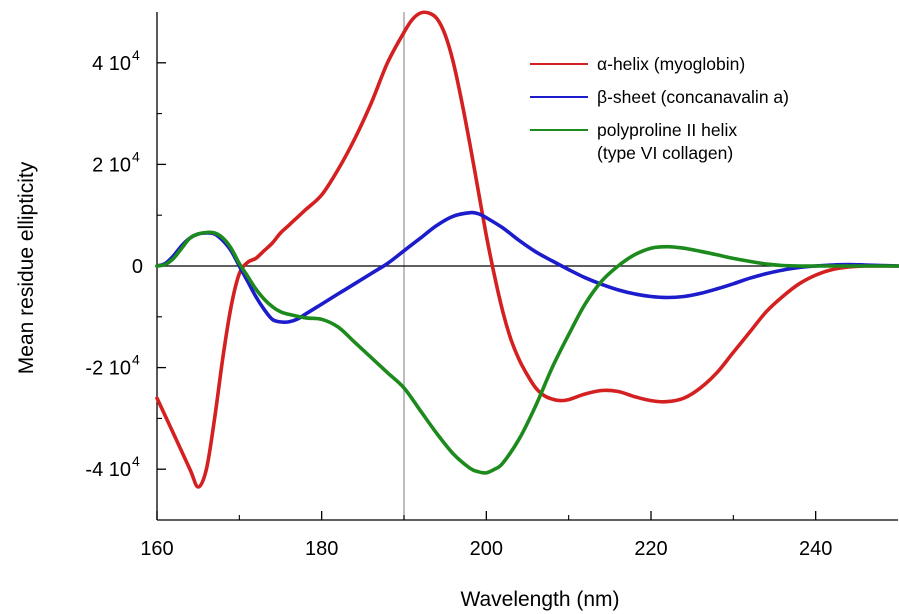 The width and height of the screenshot is (899, 614). I want to click on y-axis-title: Mean residue ellipticity, so click(26, 267).